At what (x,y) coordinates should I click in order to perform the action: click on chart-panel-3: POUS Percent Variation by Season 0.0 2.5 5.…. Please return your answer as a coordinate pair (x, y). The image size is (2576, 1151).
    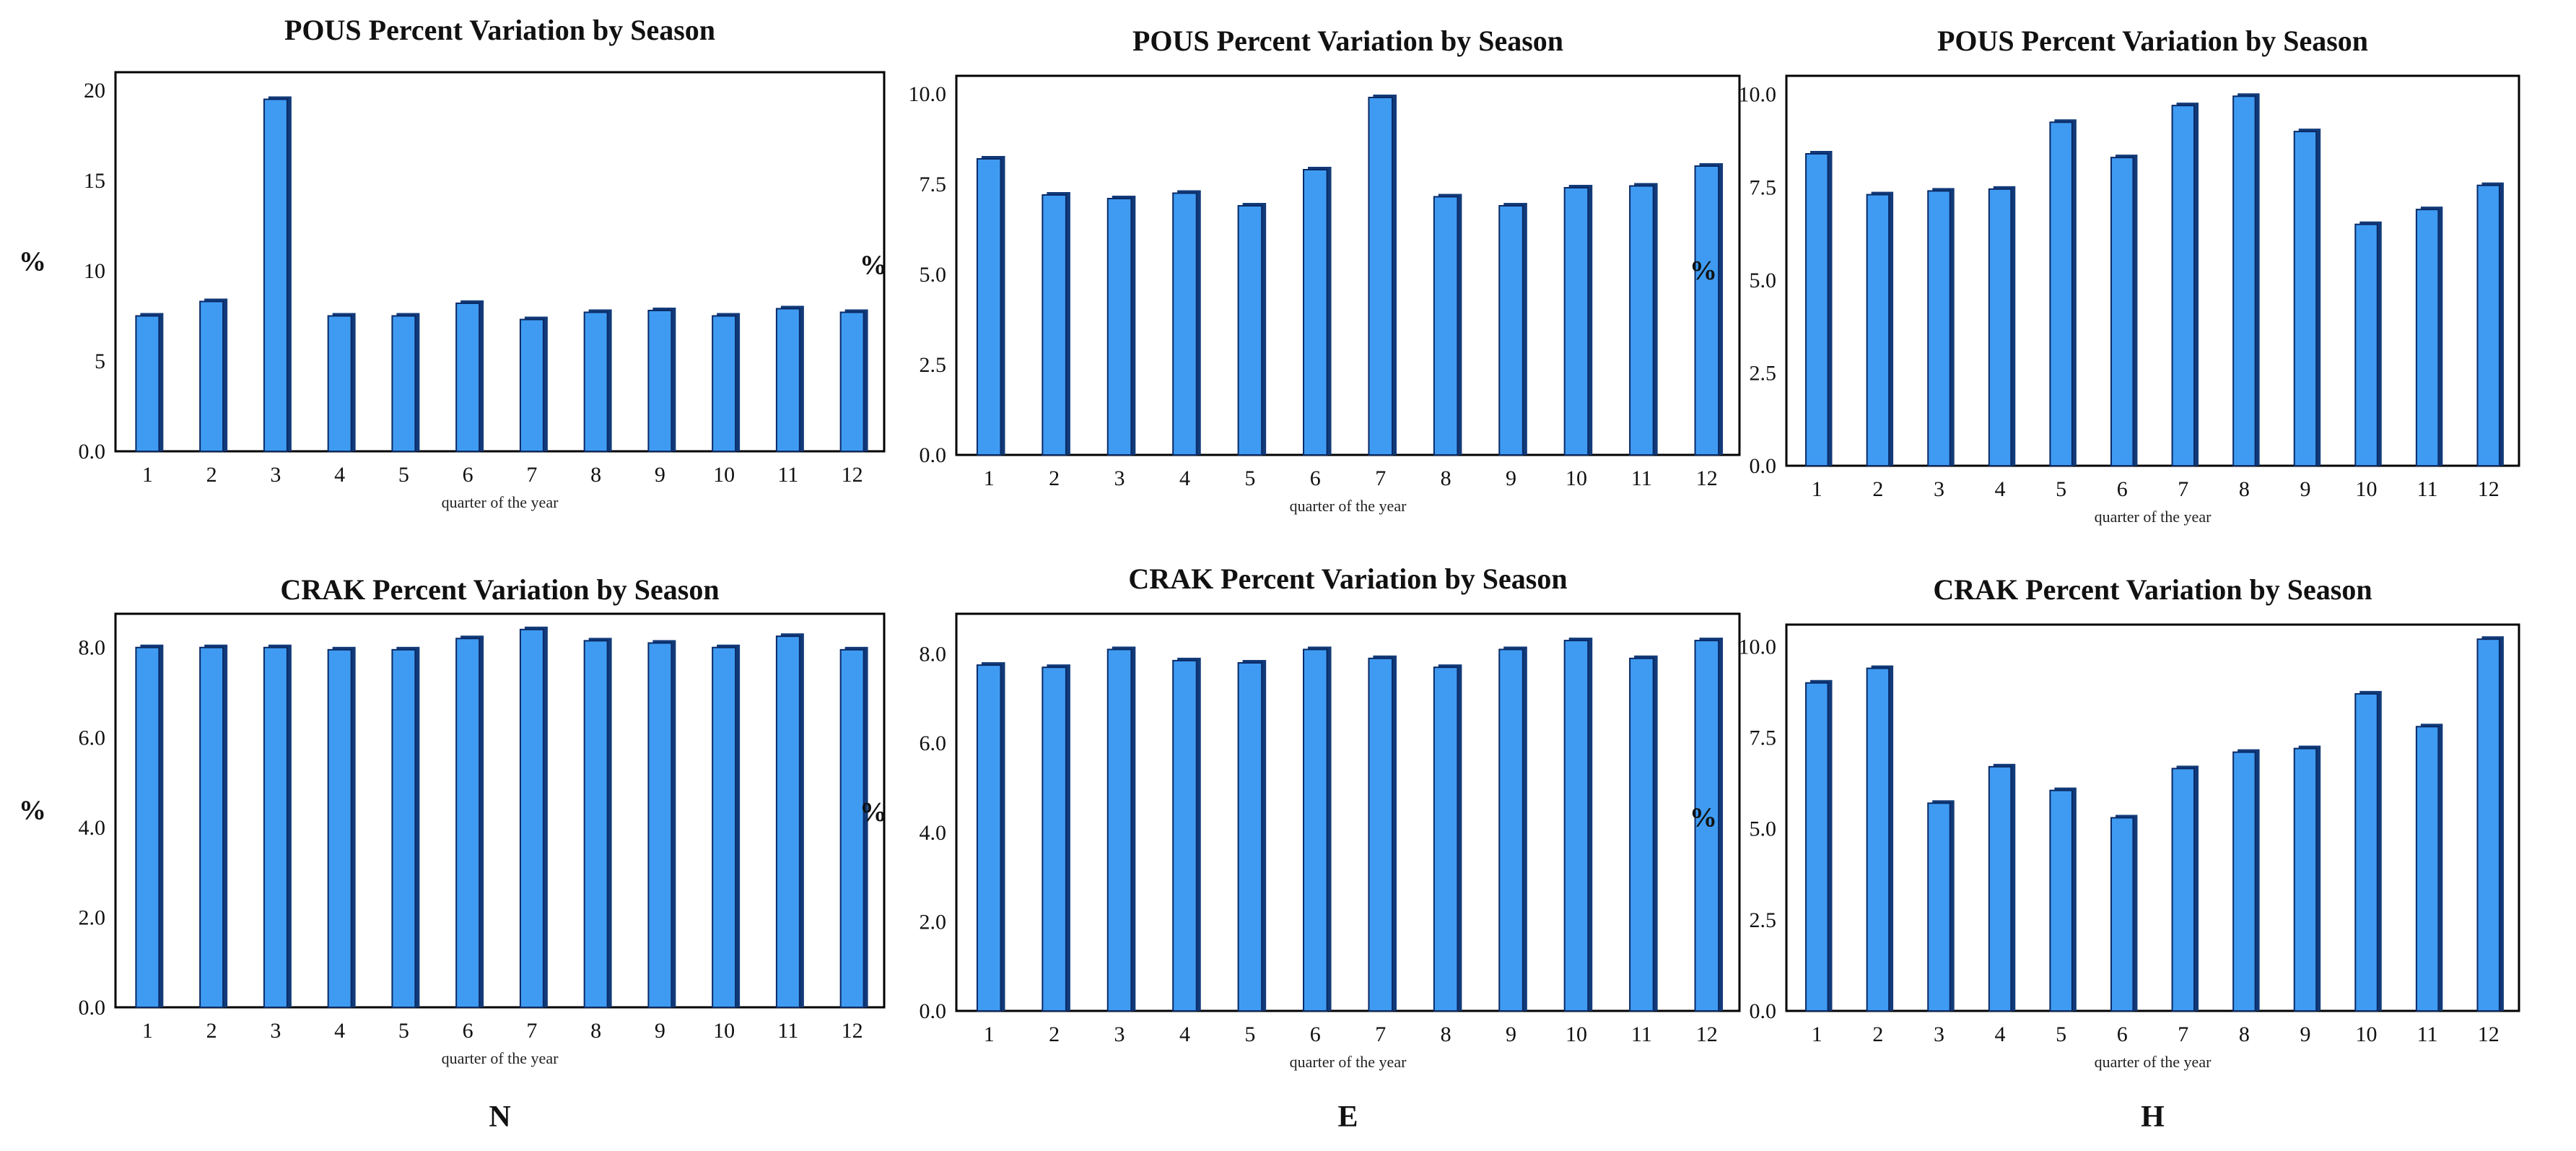
    Looking at the image, I should click on (2105, 275).